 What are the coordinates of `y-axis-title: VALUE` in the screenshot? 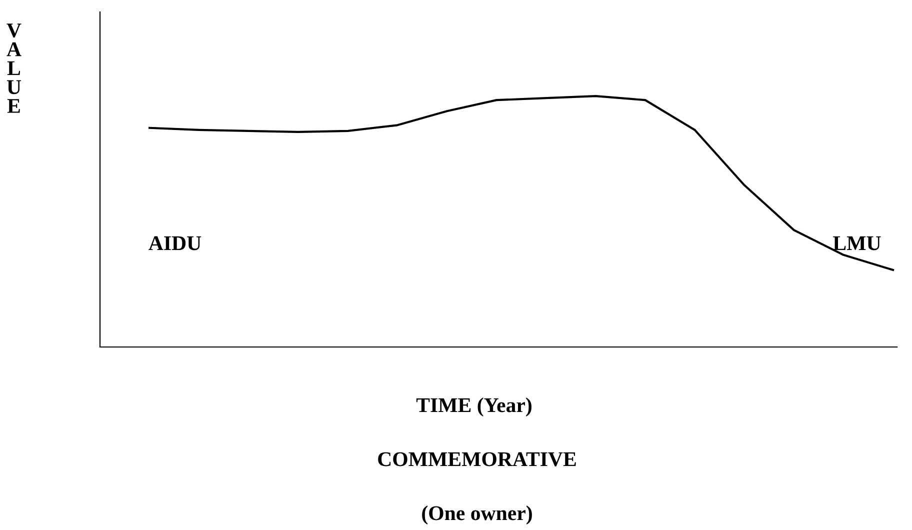 It's located at (14, 68).